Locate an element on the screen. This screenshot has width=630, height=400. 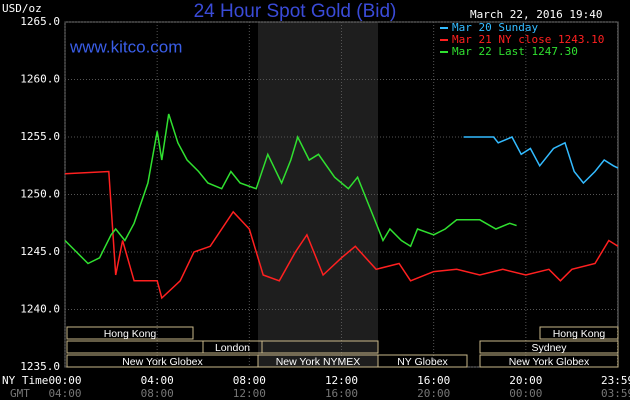
y-tick-label: 1260.0 is located at coordinates (40, 79).